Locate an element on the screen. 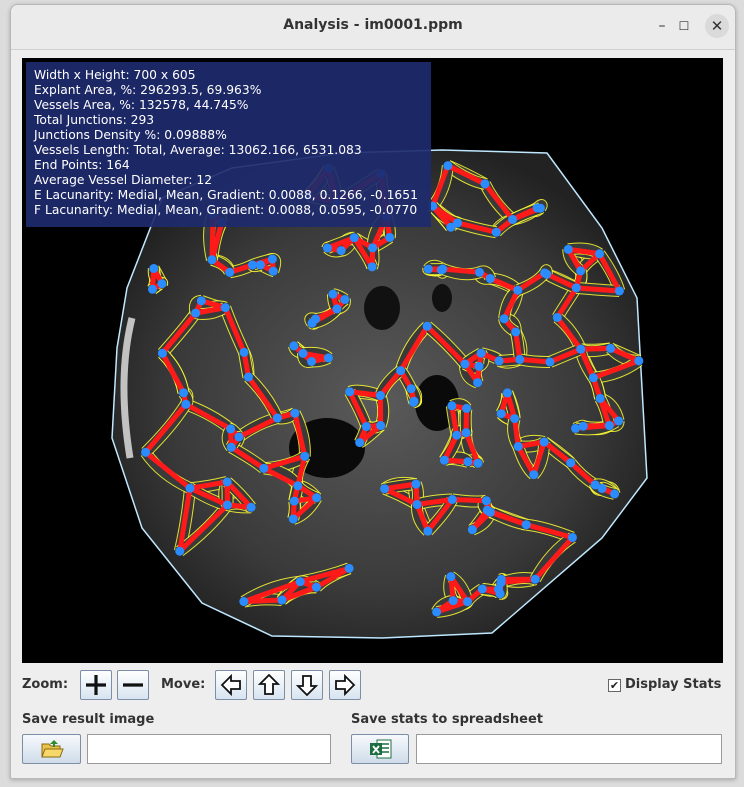  zoom-label: Zoom: is located at coordinates (45, 684).